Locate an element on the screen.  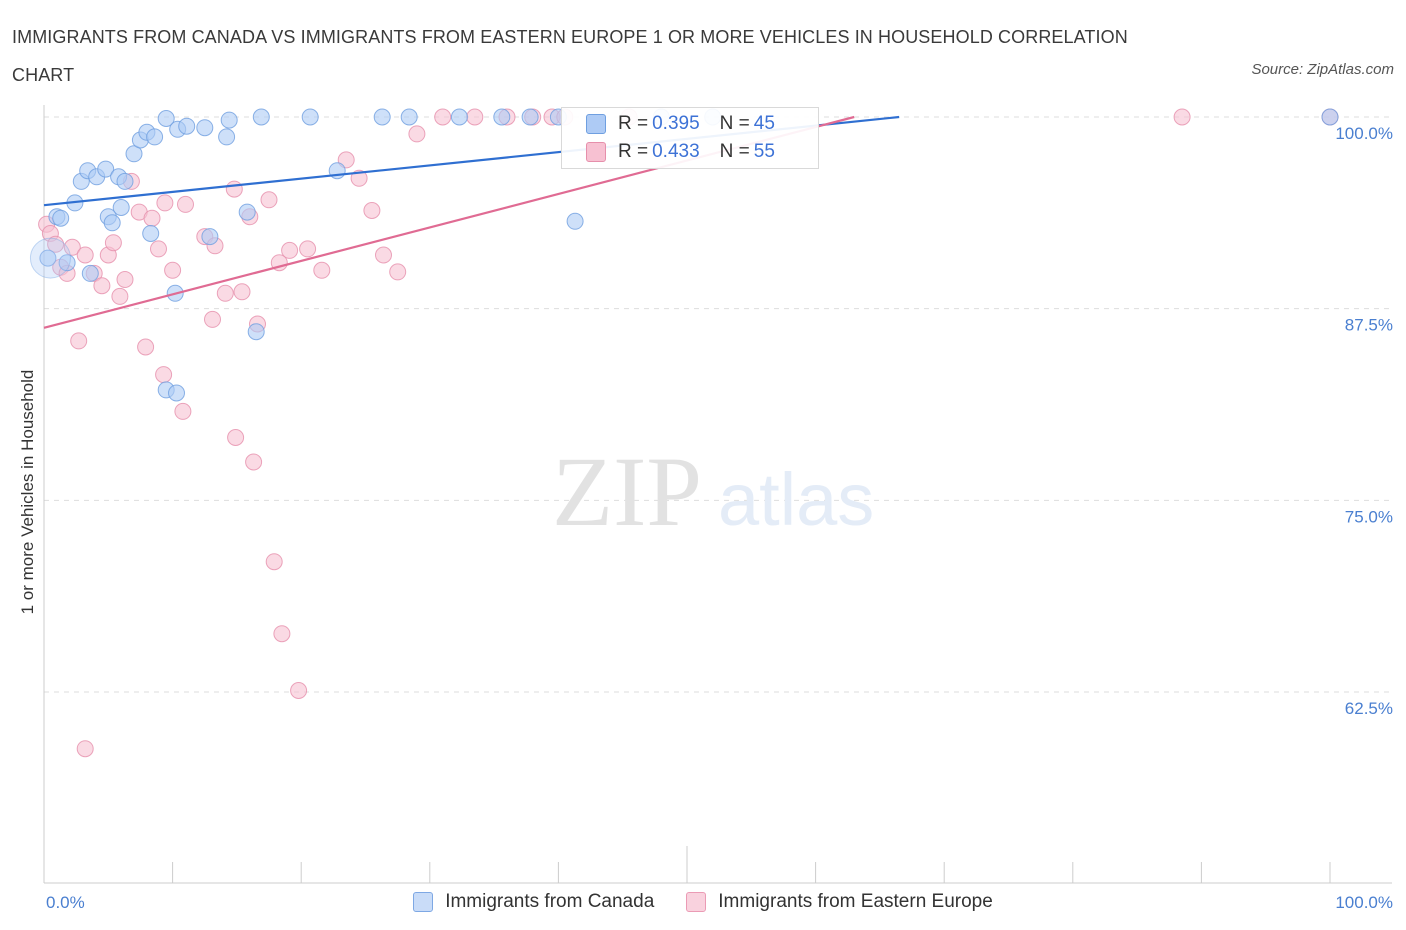
watermark: ZIP atlas is located at coordinates (713, 491).